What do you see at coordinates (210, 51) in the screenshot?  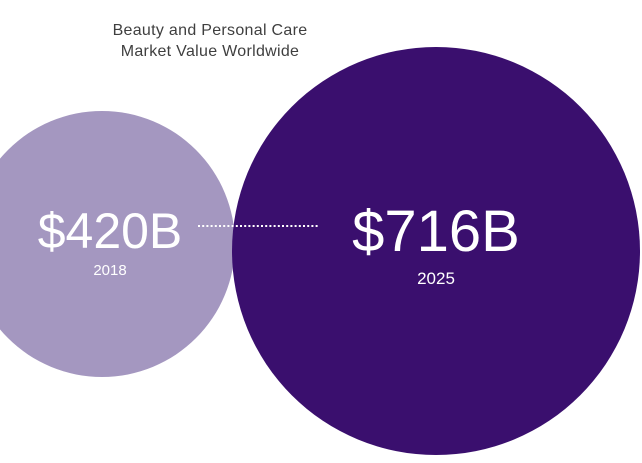 I see `chart-title-line-2: Market Value Worldwide` at bounding box center [210, 51].